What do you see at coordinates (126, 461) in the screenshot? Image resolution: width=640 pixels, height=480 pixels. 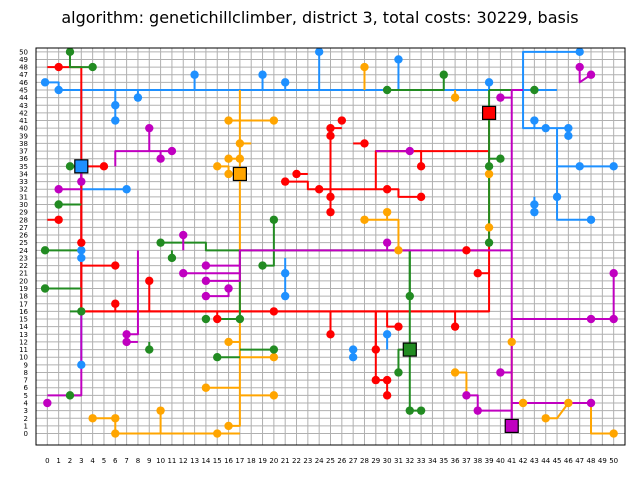 I see `x-tick-label: 7` at bounding box center [126, 461].